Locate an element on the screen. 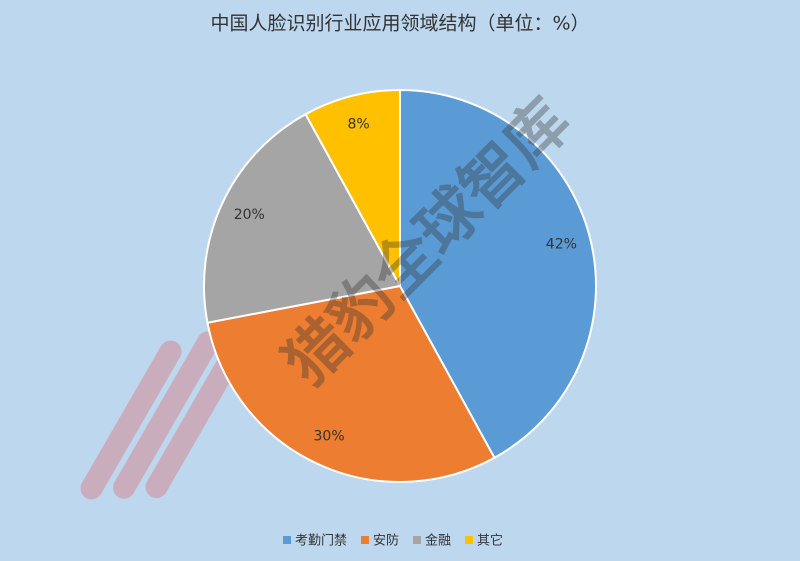  legend: 考勤门禁 安防 金融 其它 is located at coordinates (393, 541).